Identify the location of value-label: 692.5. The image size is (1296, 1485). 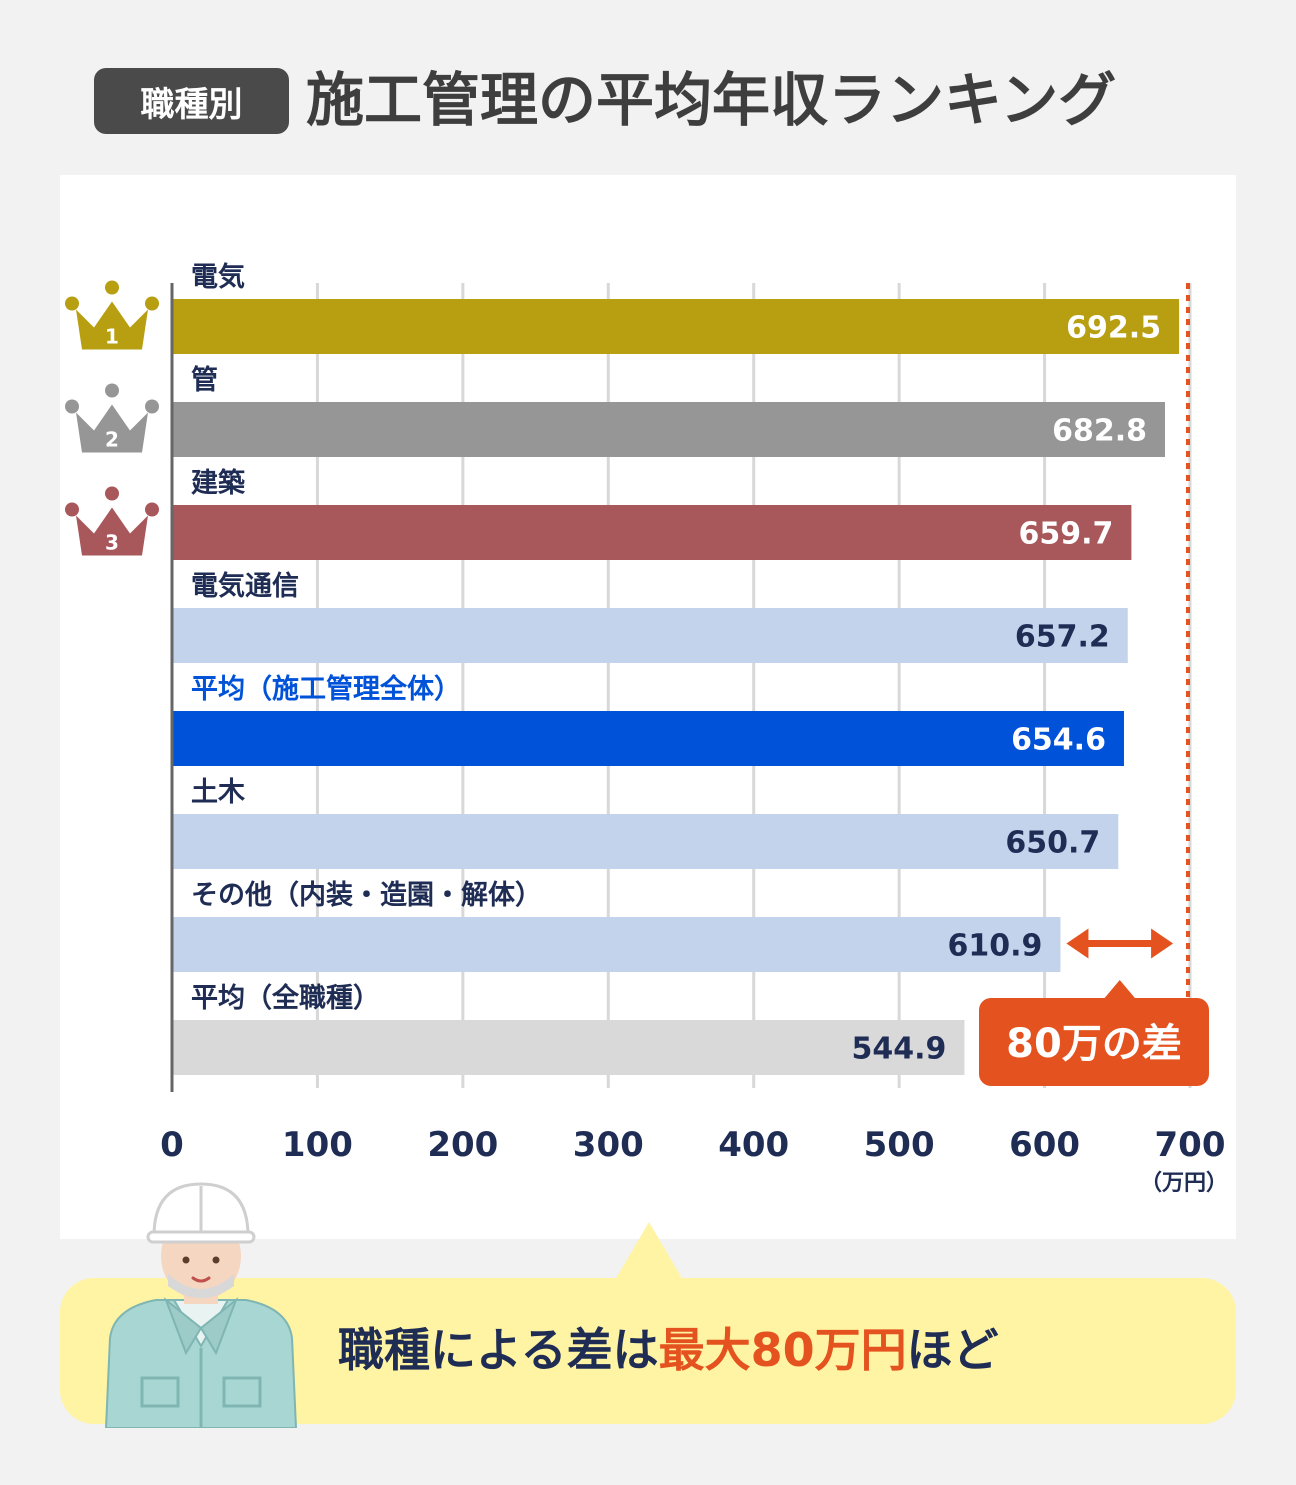
(1113, 328).